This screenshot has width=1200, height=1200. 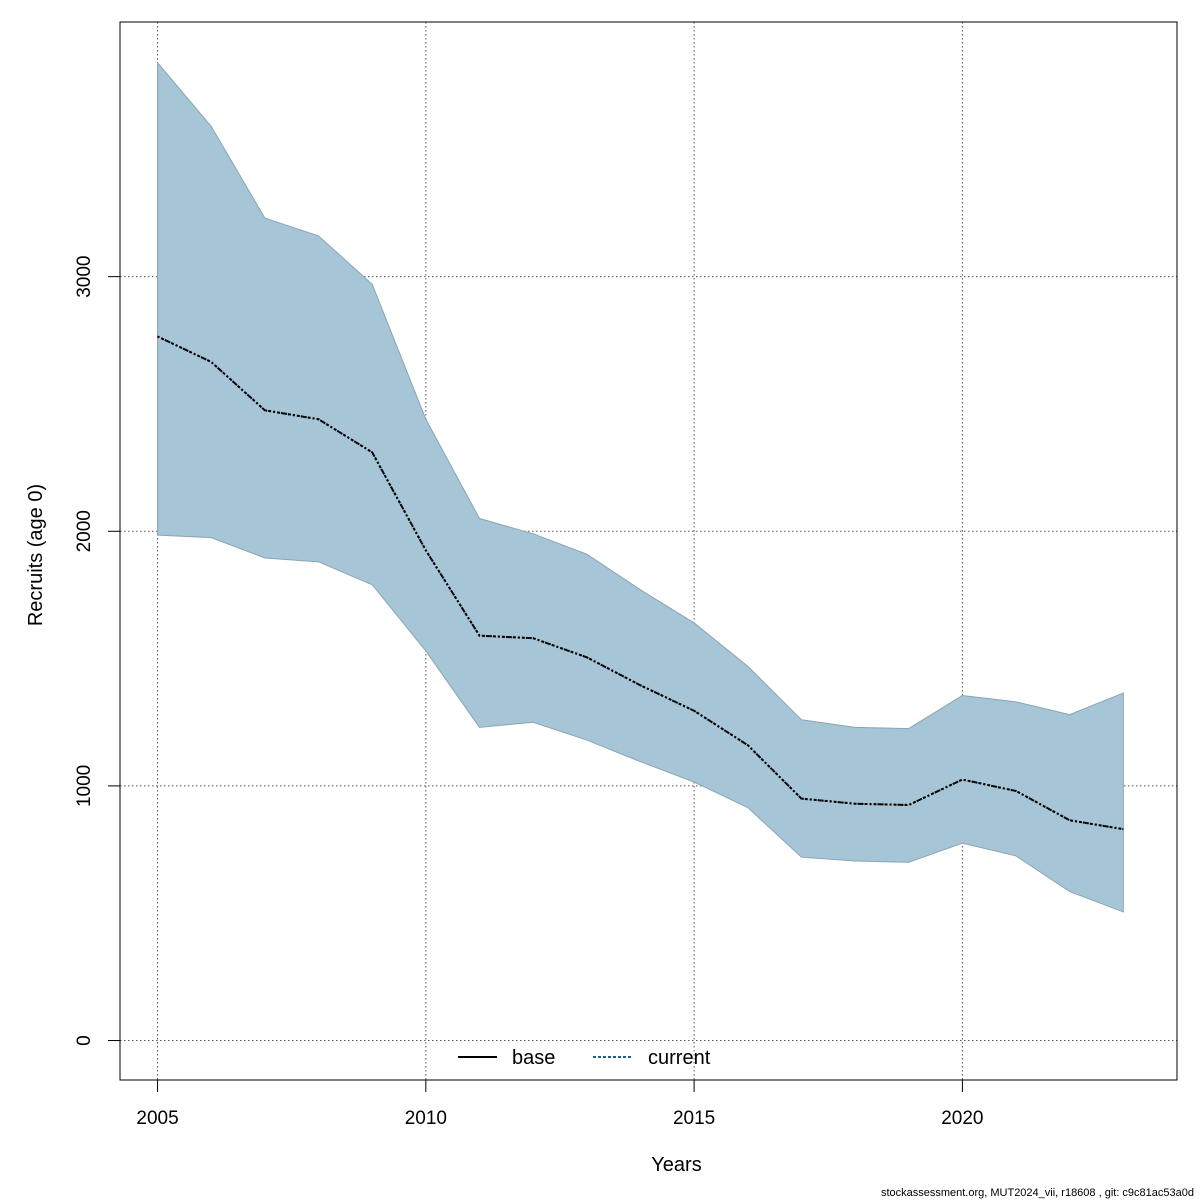 I want to click on y-tick-label: 0, so click(x=84, y=1040).